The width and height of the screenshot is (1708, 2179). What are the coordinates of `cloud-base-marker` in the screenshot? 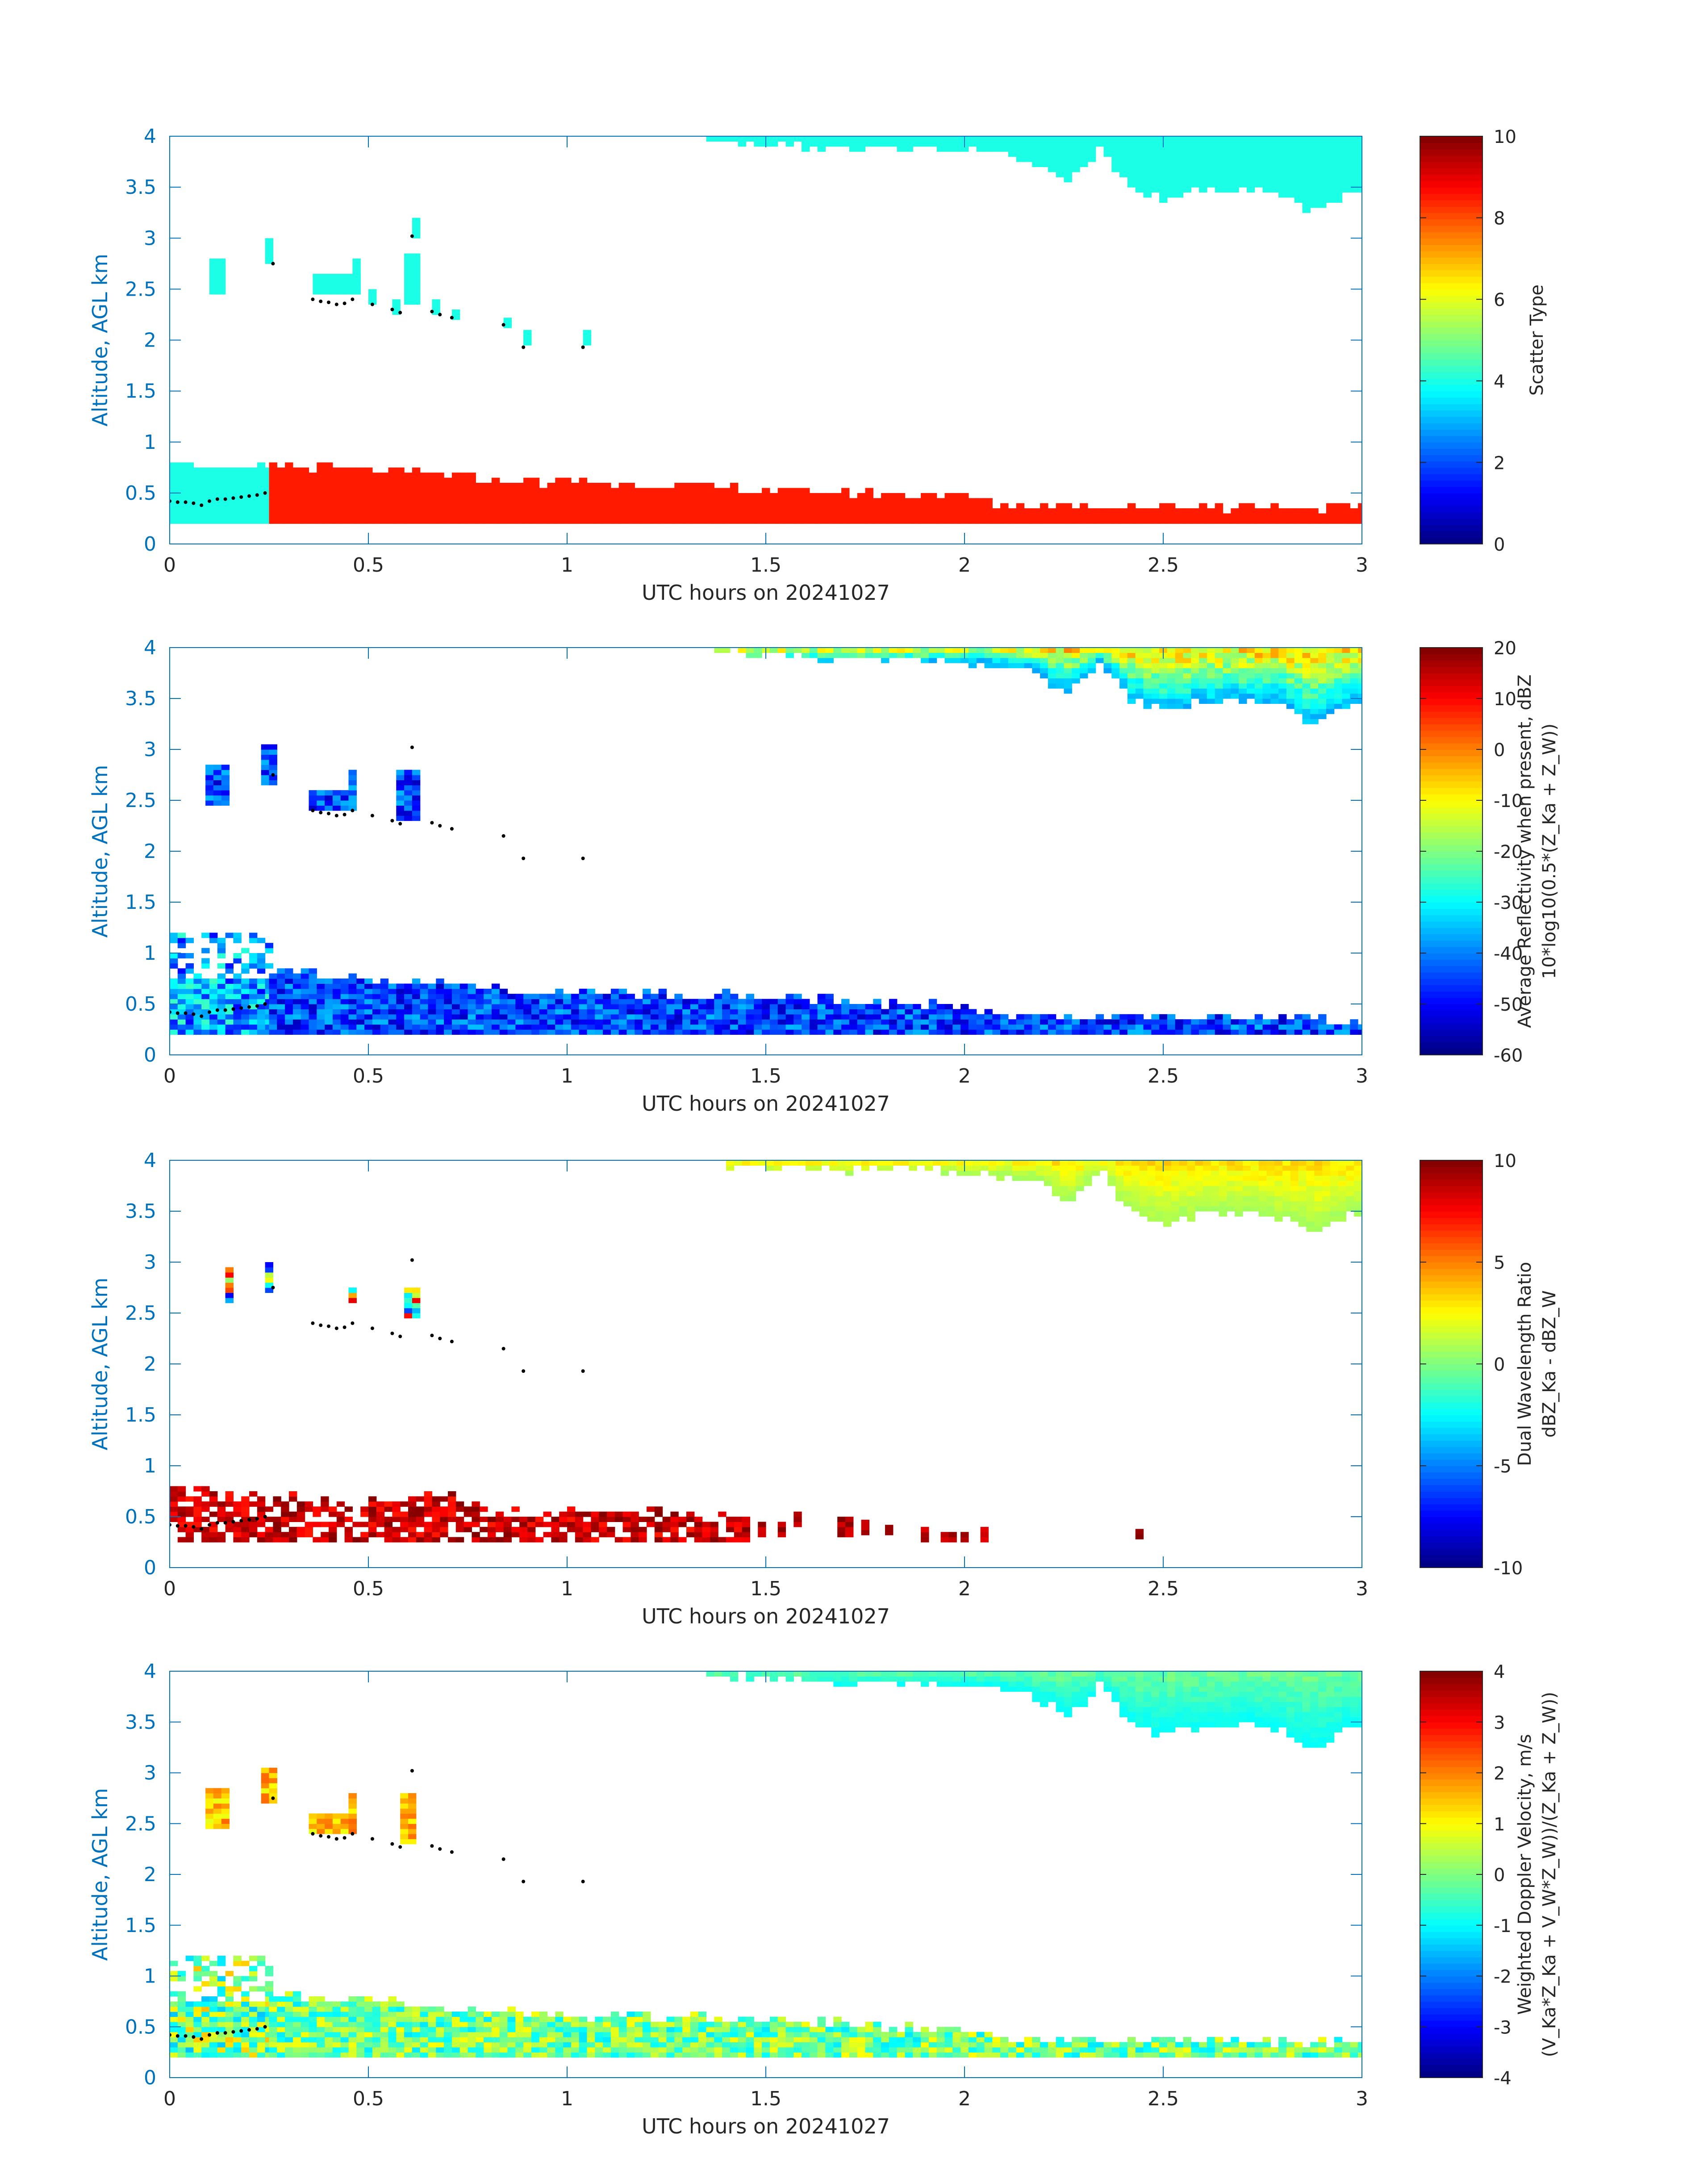 It's located at (336, 816).